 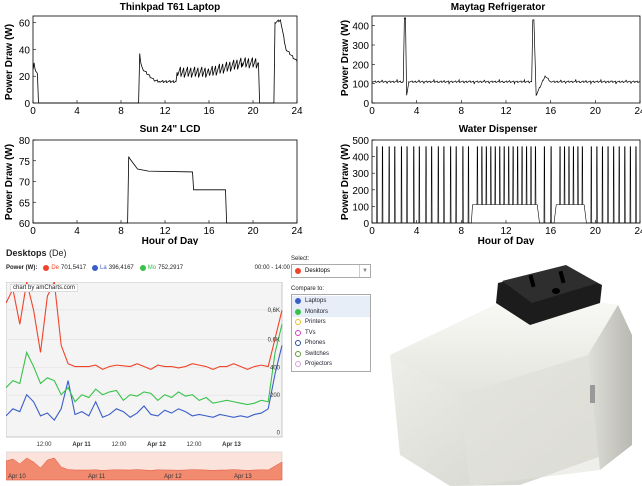 I want to click on compare-item-label: Switches, so click(x=317, y=353).